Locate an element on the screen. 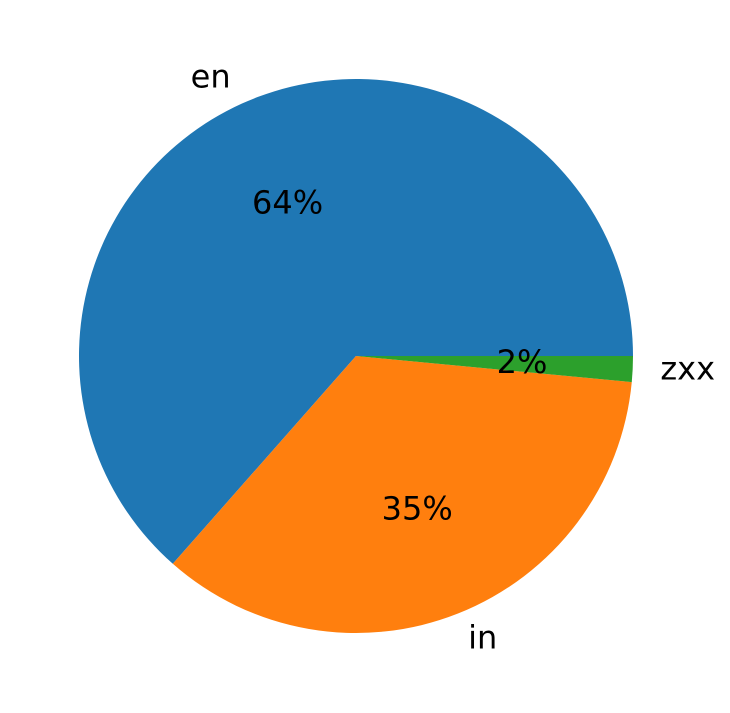 The image size is (730, 713). slice-label-en: en is located at coordinates (211, 76).